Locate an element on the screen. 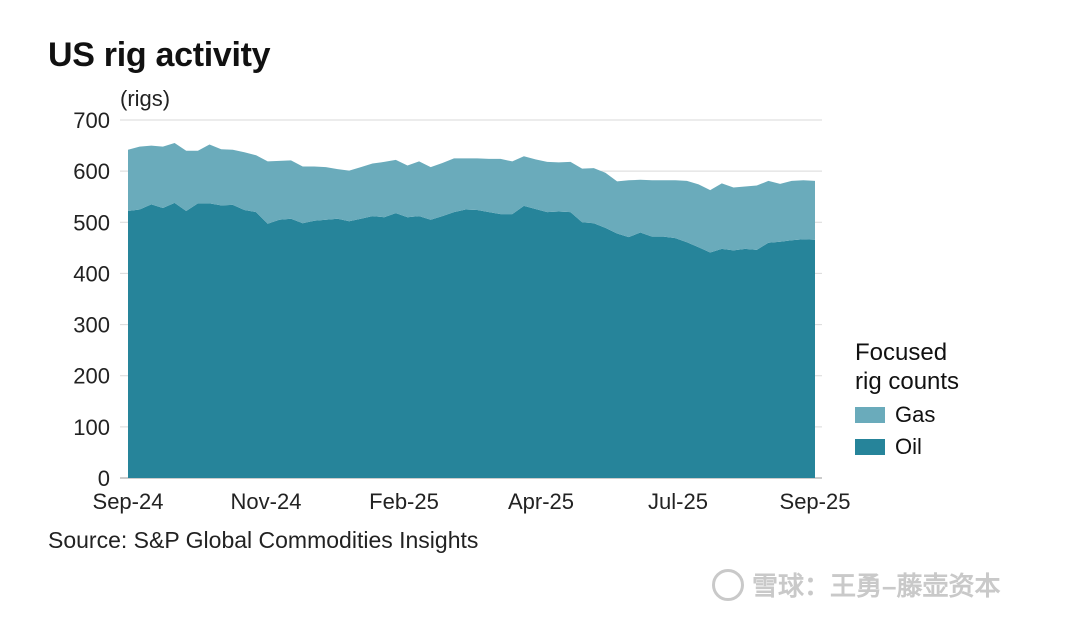 The height and width of the screenshot is (618, 1080). y-tick-labels: 0 100 200 300 400 500 600 700 is located at coordinates (91, 299).